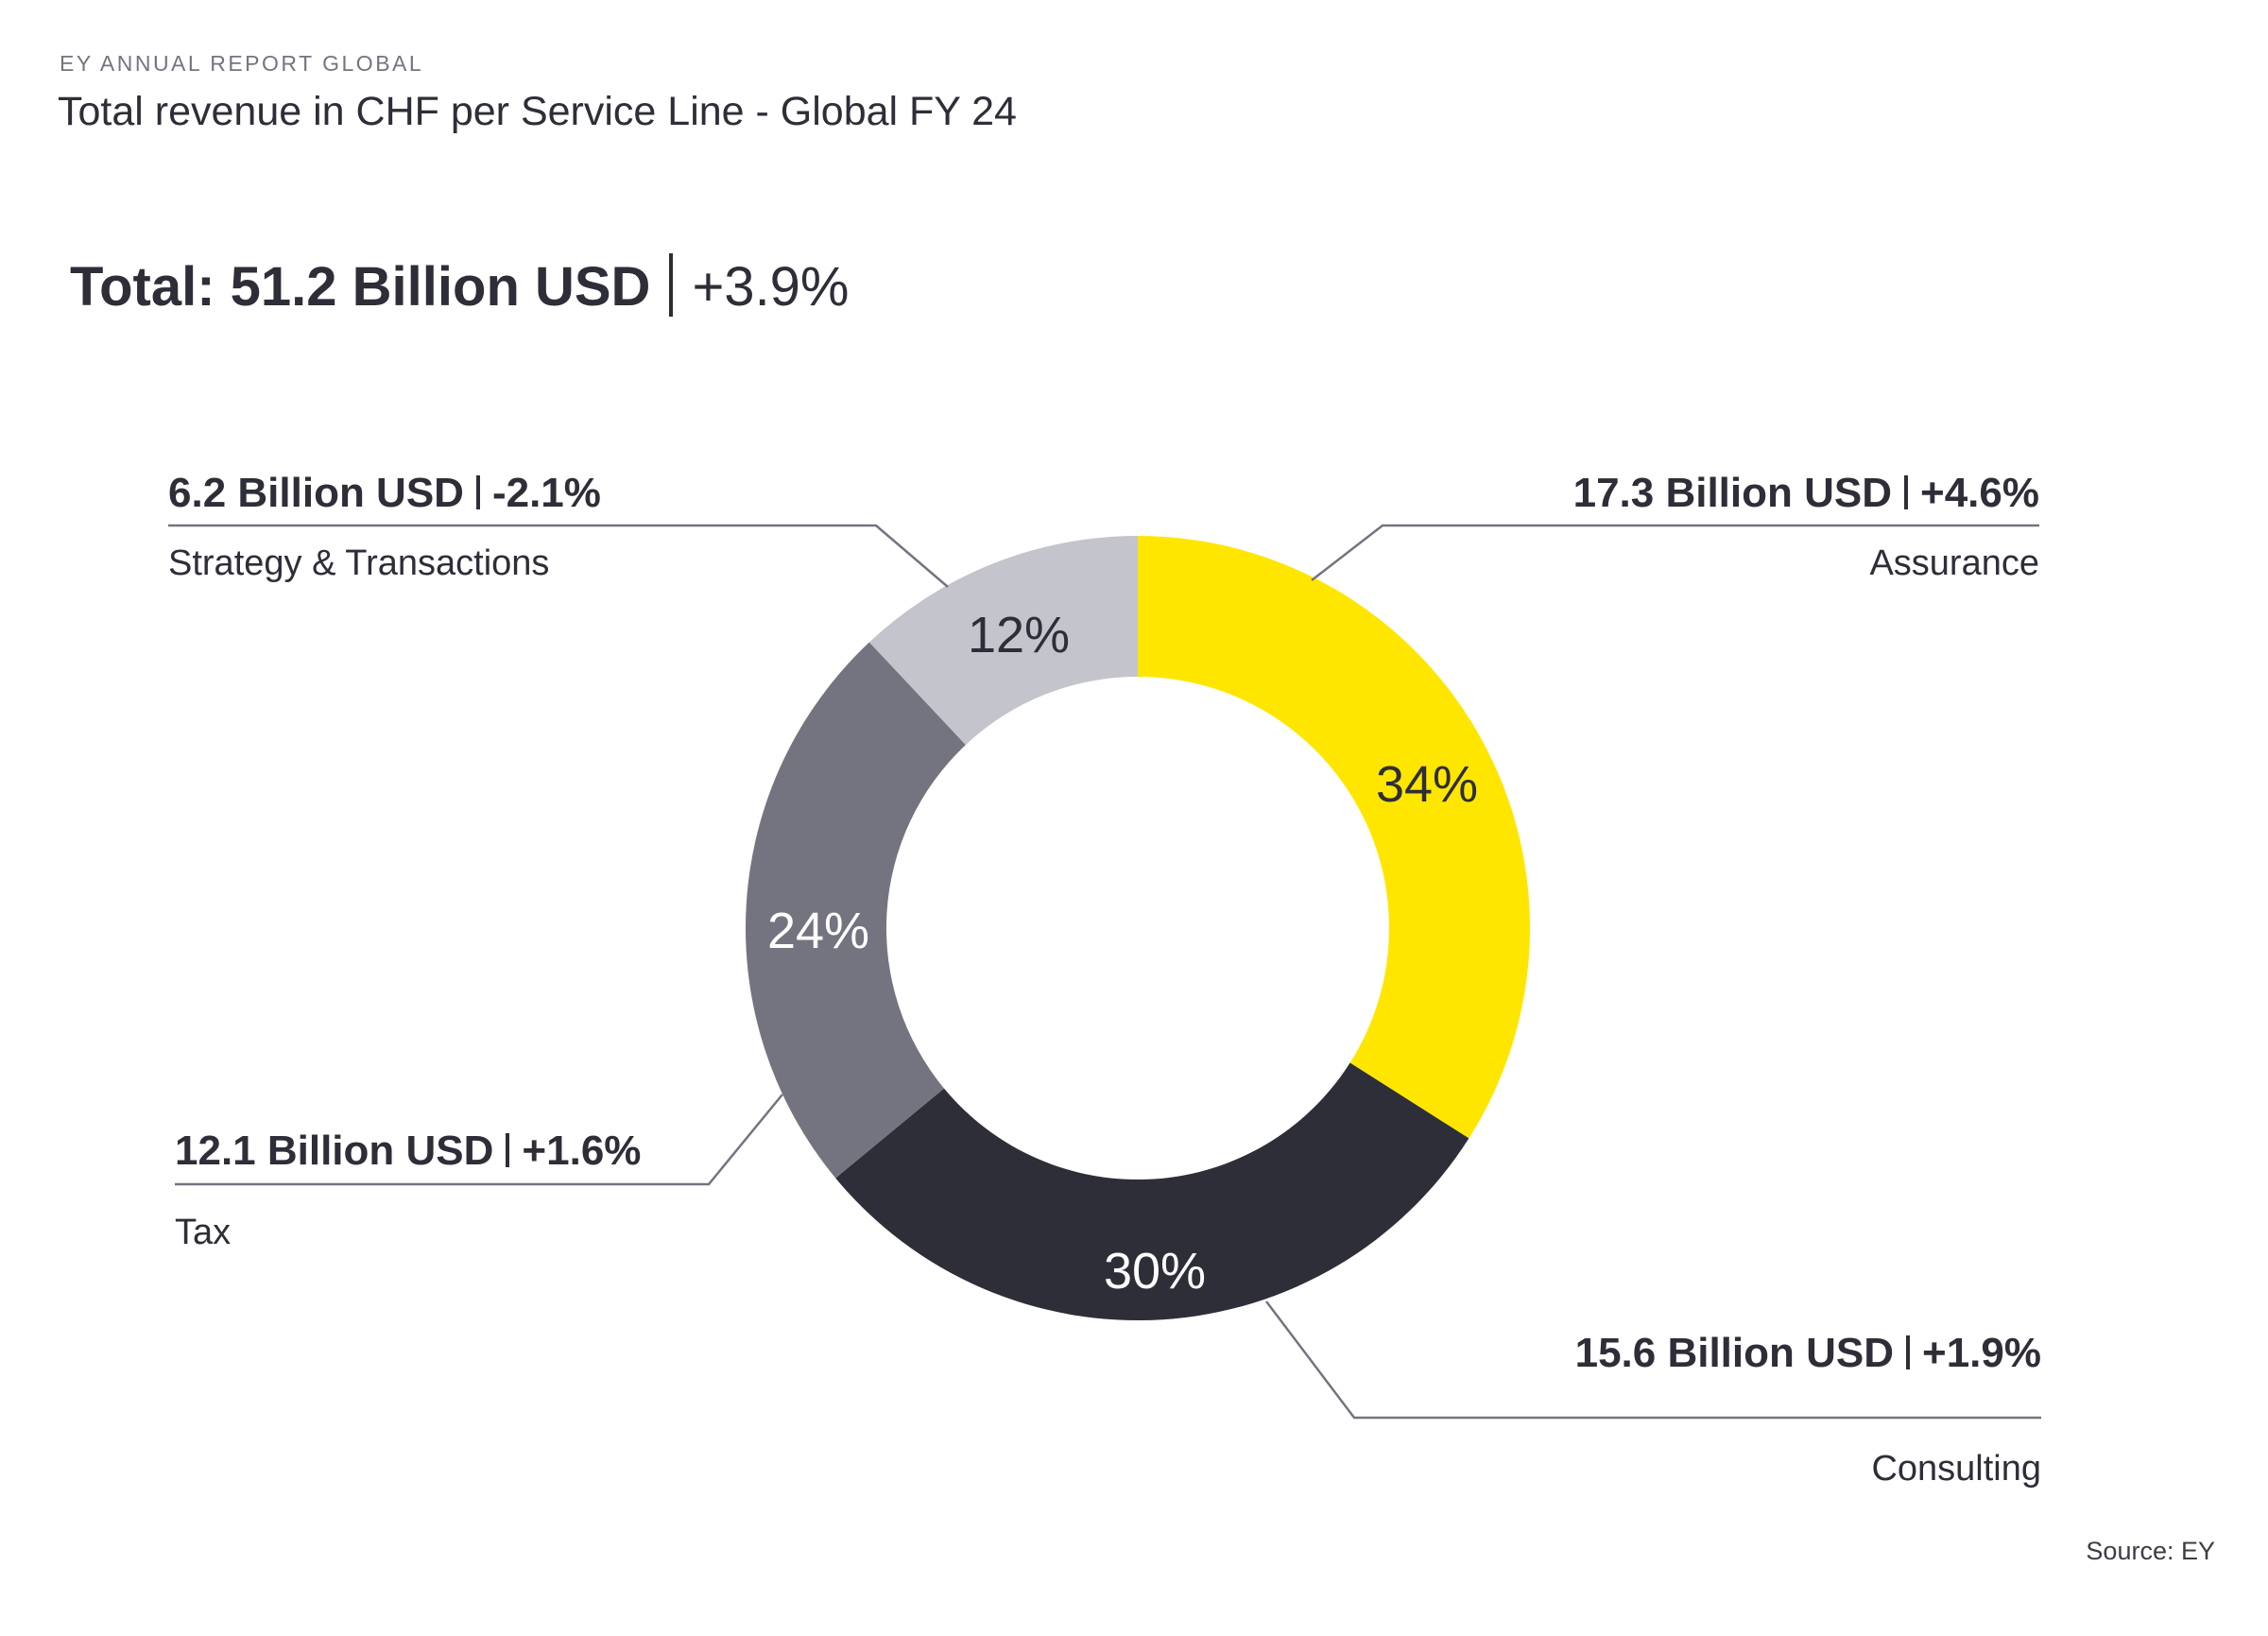  Describe the element at coordinates (242, 63) in the screenshot. I see `eyebrow-text: EY ANNUAL REPORT GLOBAL` at that location.